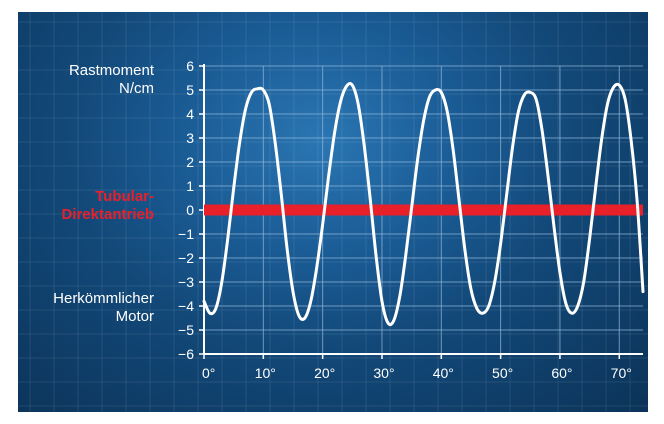 The width and height of the screenshot is (664, 424). I want to click on x-tick-label: 20°, so click(324, 373).